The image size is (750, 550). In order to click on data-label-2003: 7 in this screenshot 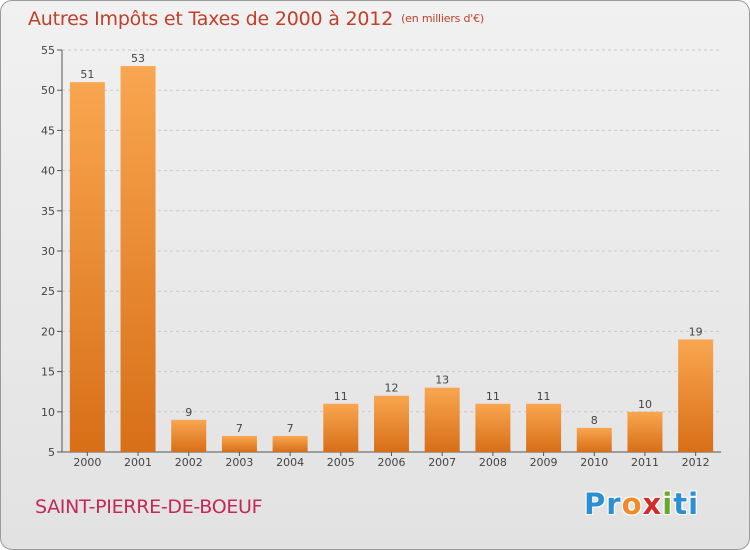, I will do `click(239, 428)`.